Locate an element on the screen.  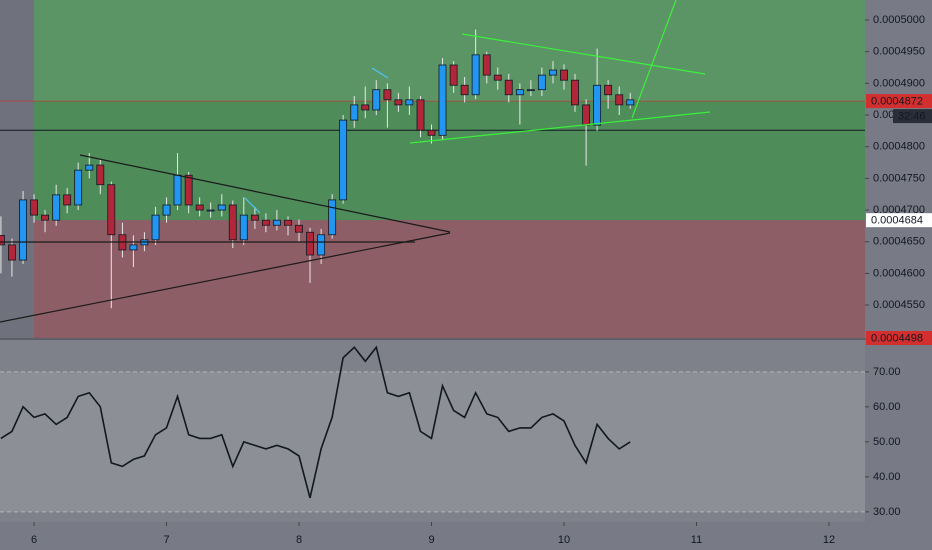
y-tick-label: 30.00 is located at coordinates (887, 512).